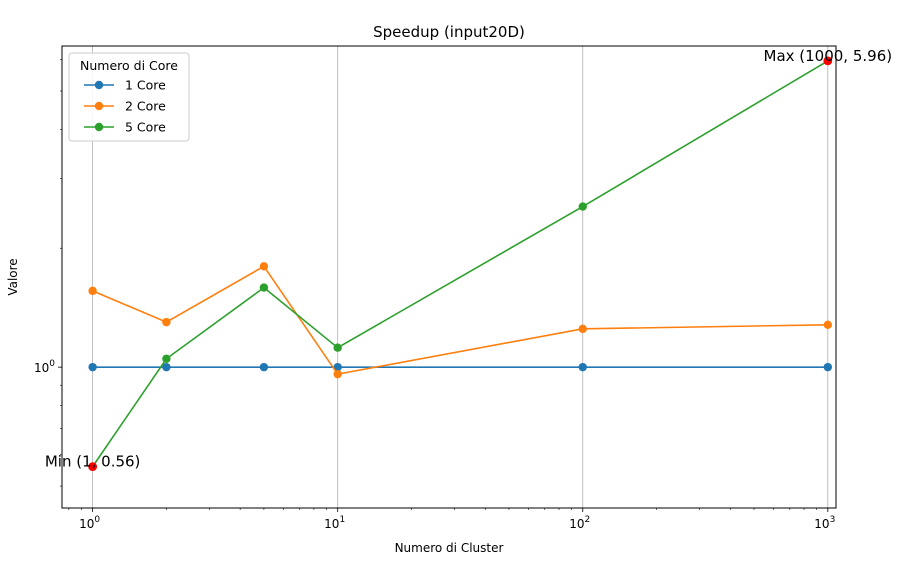 The width and height of the screenshot is (907, 566). I want to click on x-tick-label: 10³, so click(824, 523).